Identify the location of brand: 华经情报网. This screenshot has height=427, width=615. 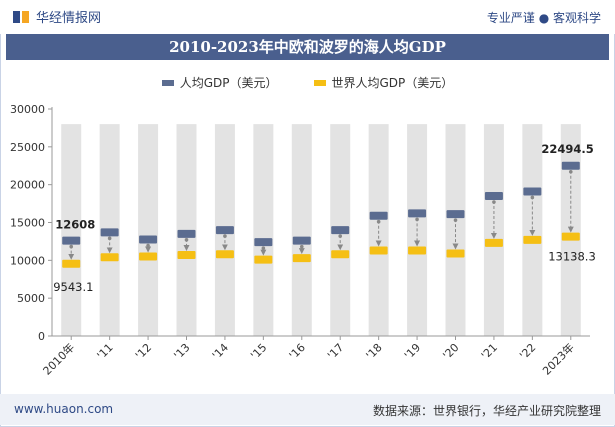
(56, 16).